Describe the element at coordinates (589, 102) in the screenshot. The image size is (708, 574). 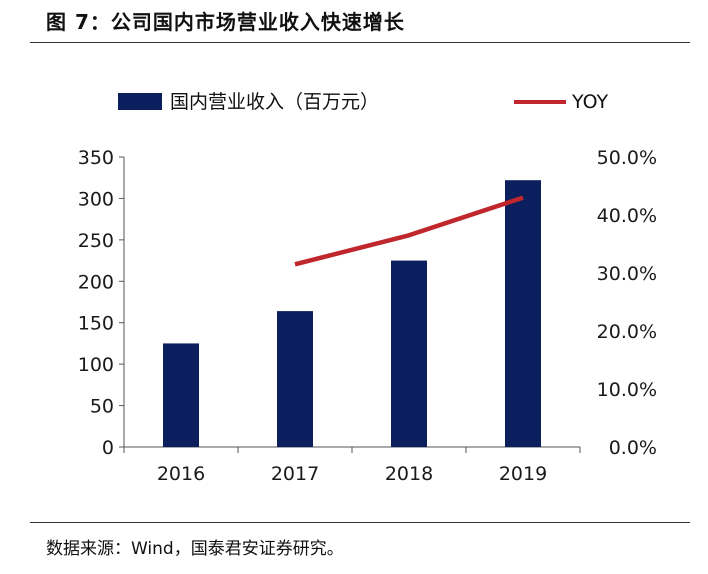
I see `legend-line-label: YOY` at that location.